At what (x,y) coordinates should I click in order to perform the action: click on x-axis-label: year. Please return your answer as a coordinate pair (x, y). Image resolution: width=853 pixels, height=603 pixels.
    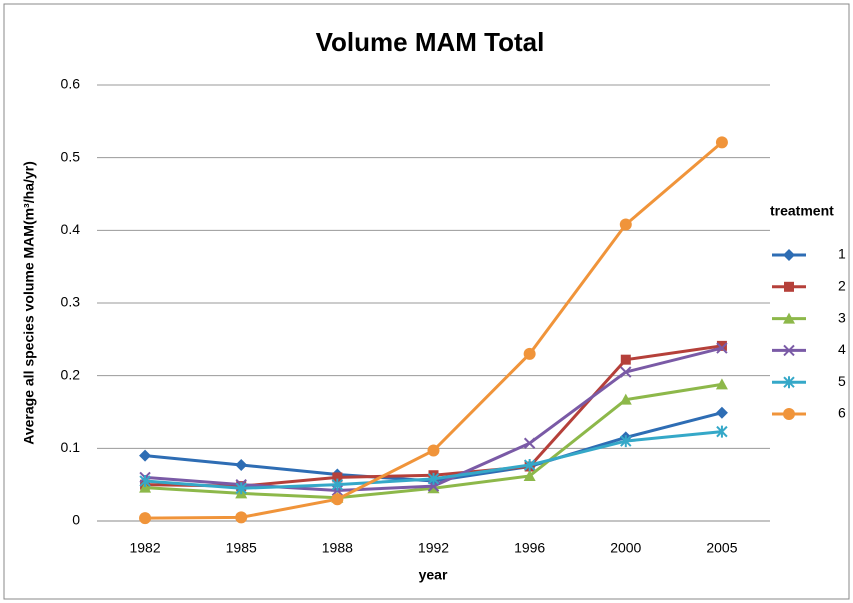
    Looking at the image, I should click on (433, 575).